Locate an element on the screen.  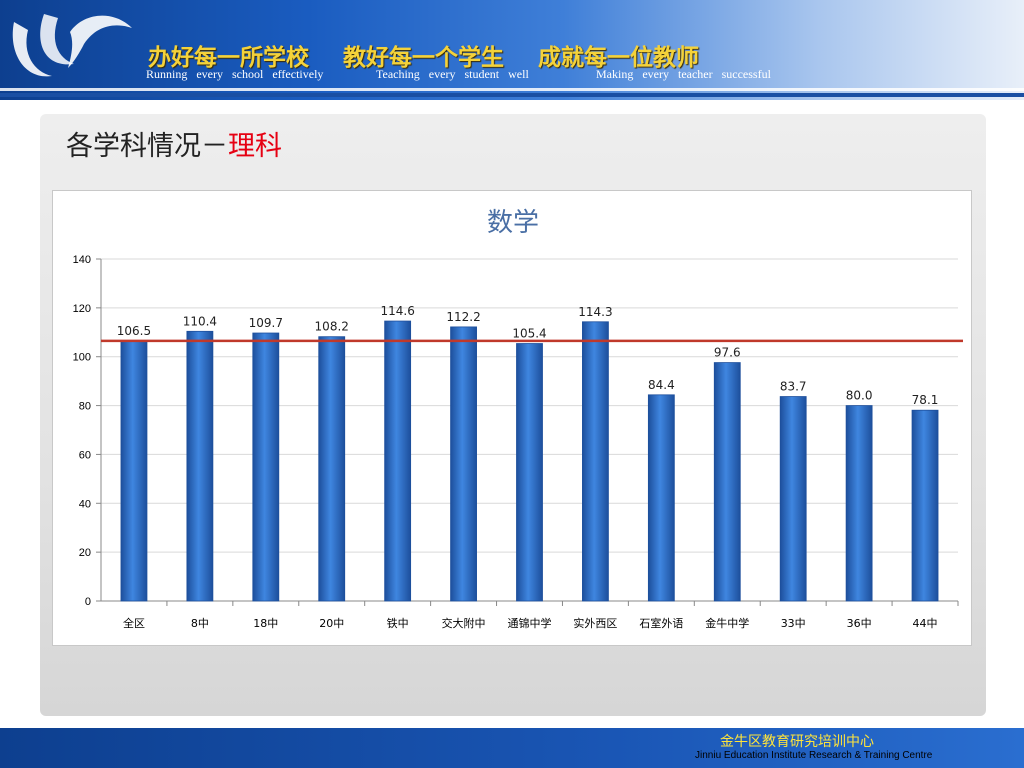
x-tick-label: 全区 is located at coordinates (134, 623).